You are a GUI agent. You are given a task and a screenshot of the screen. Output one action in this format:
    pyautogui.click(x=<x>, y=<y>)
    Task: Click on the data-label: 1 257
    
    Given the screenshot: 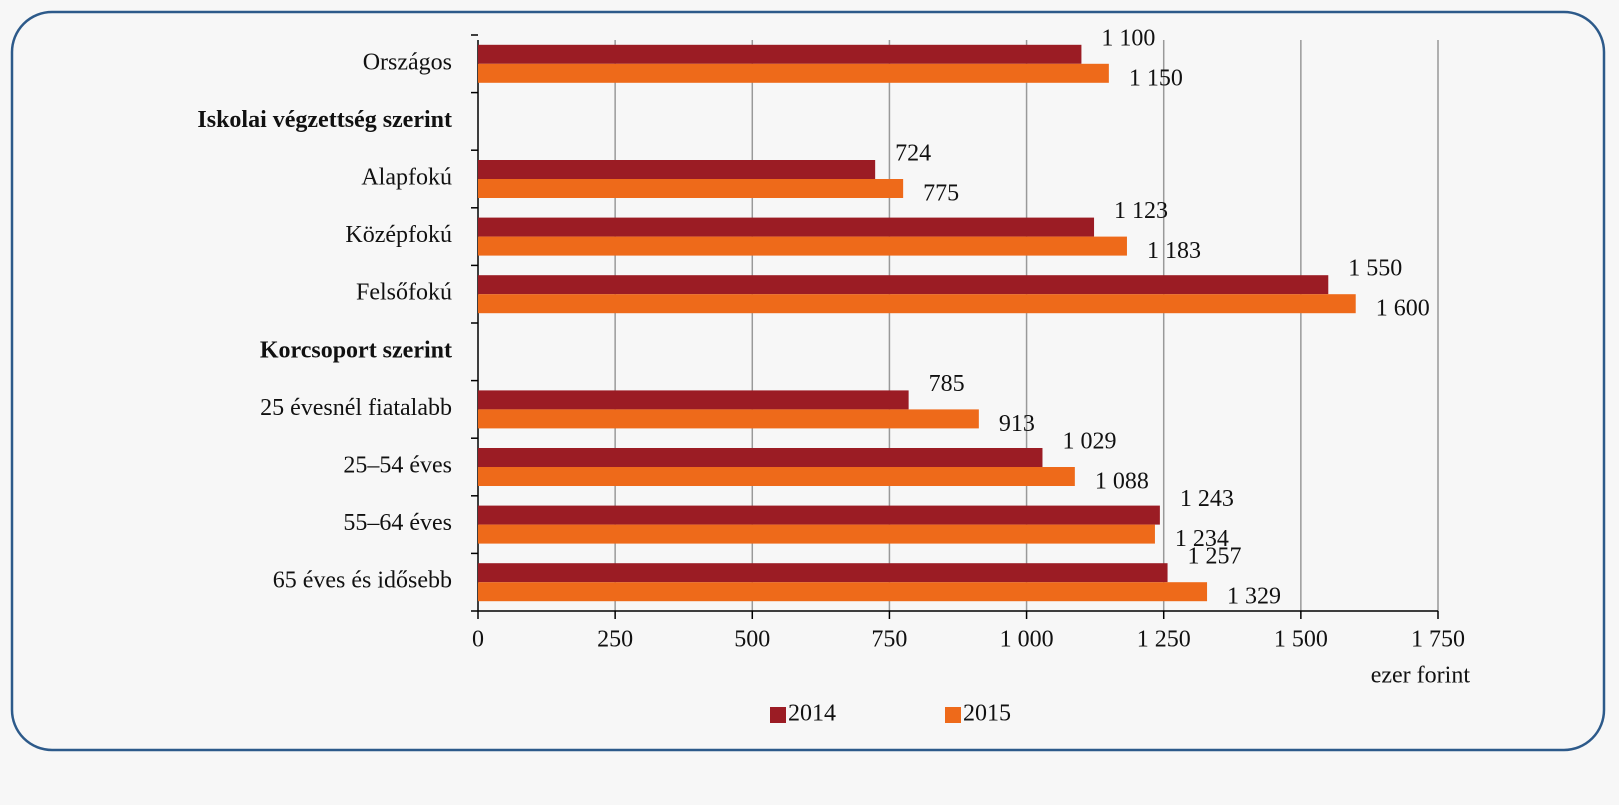 What is the action you would take?
    pyautogui.click(x=1215, y=557)
    